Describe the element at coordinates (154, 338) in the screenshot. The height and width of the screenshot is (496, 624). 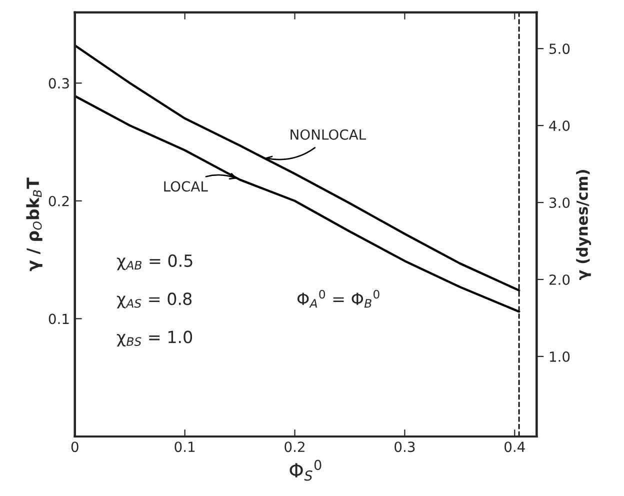
I see `annotation: χ$_{BS}$ = 1.0` at that location.